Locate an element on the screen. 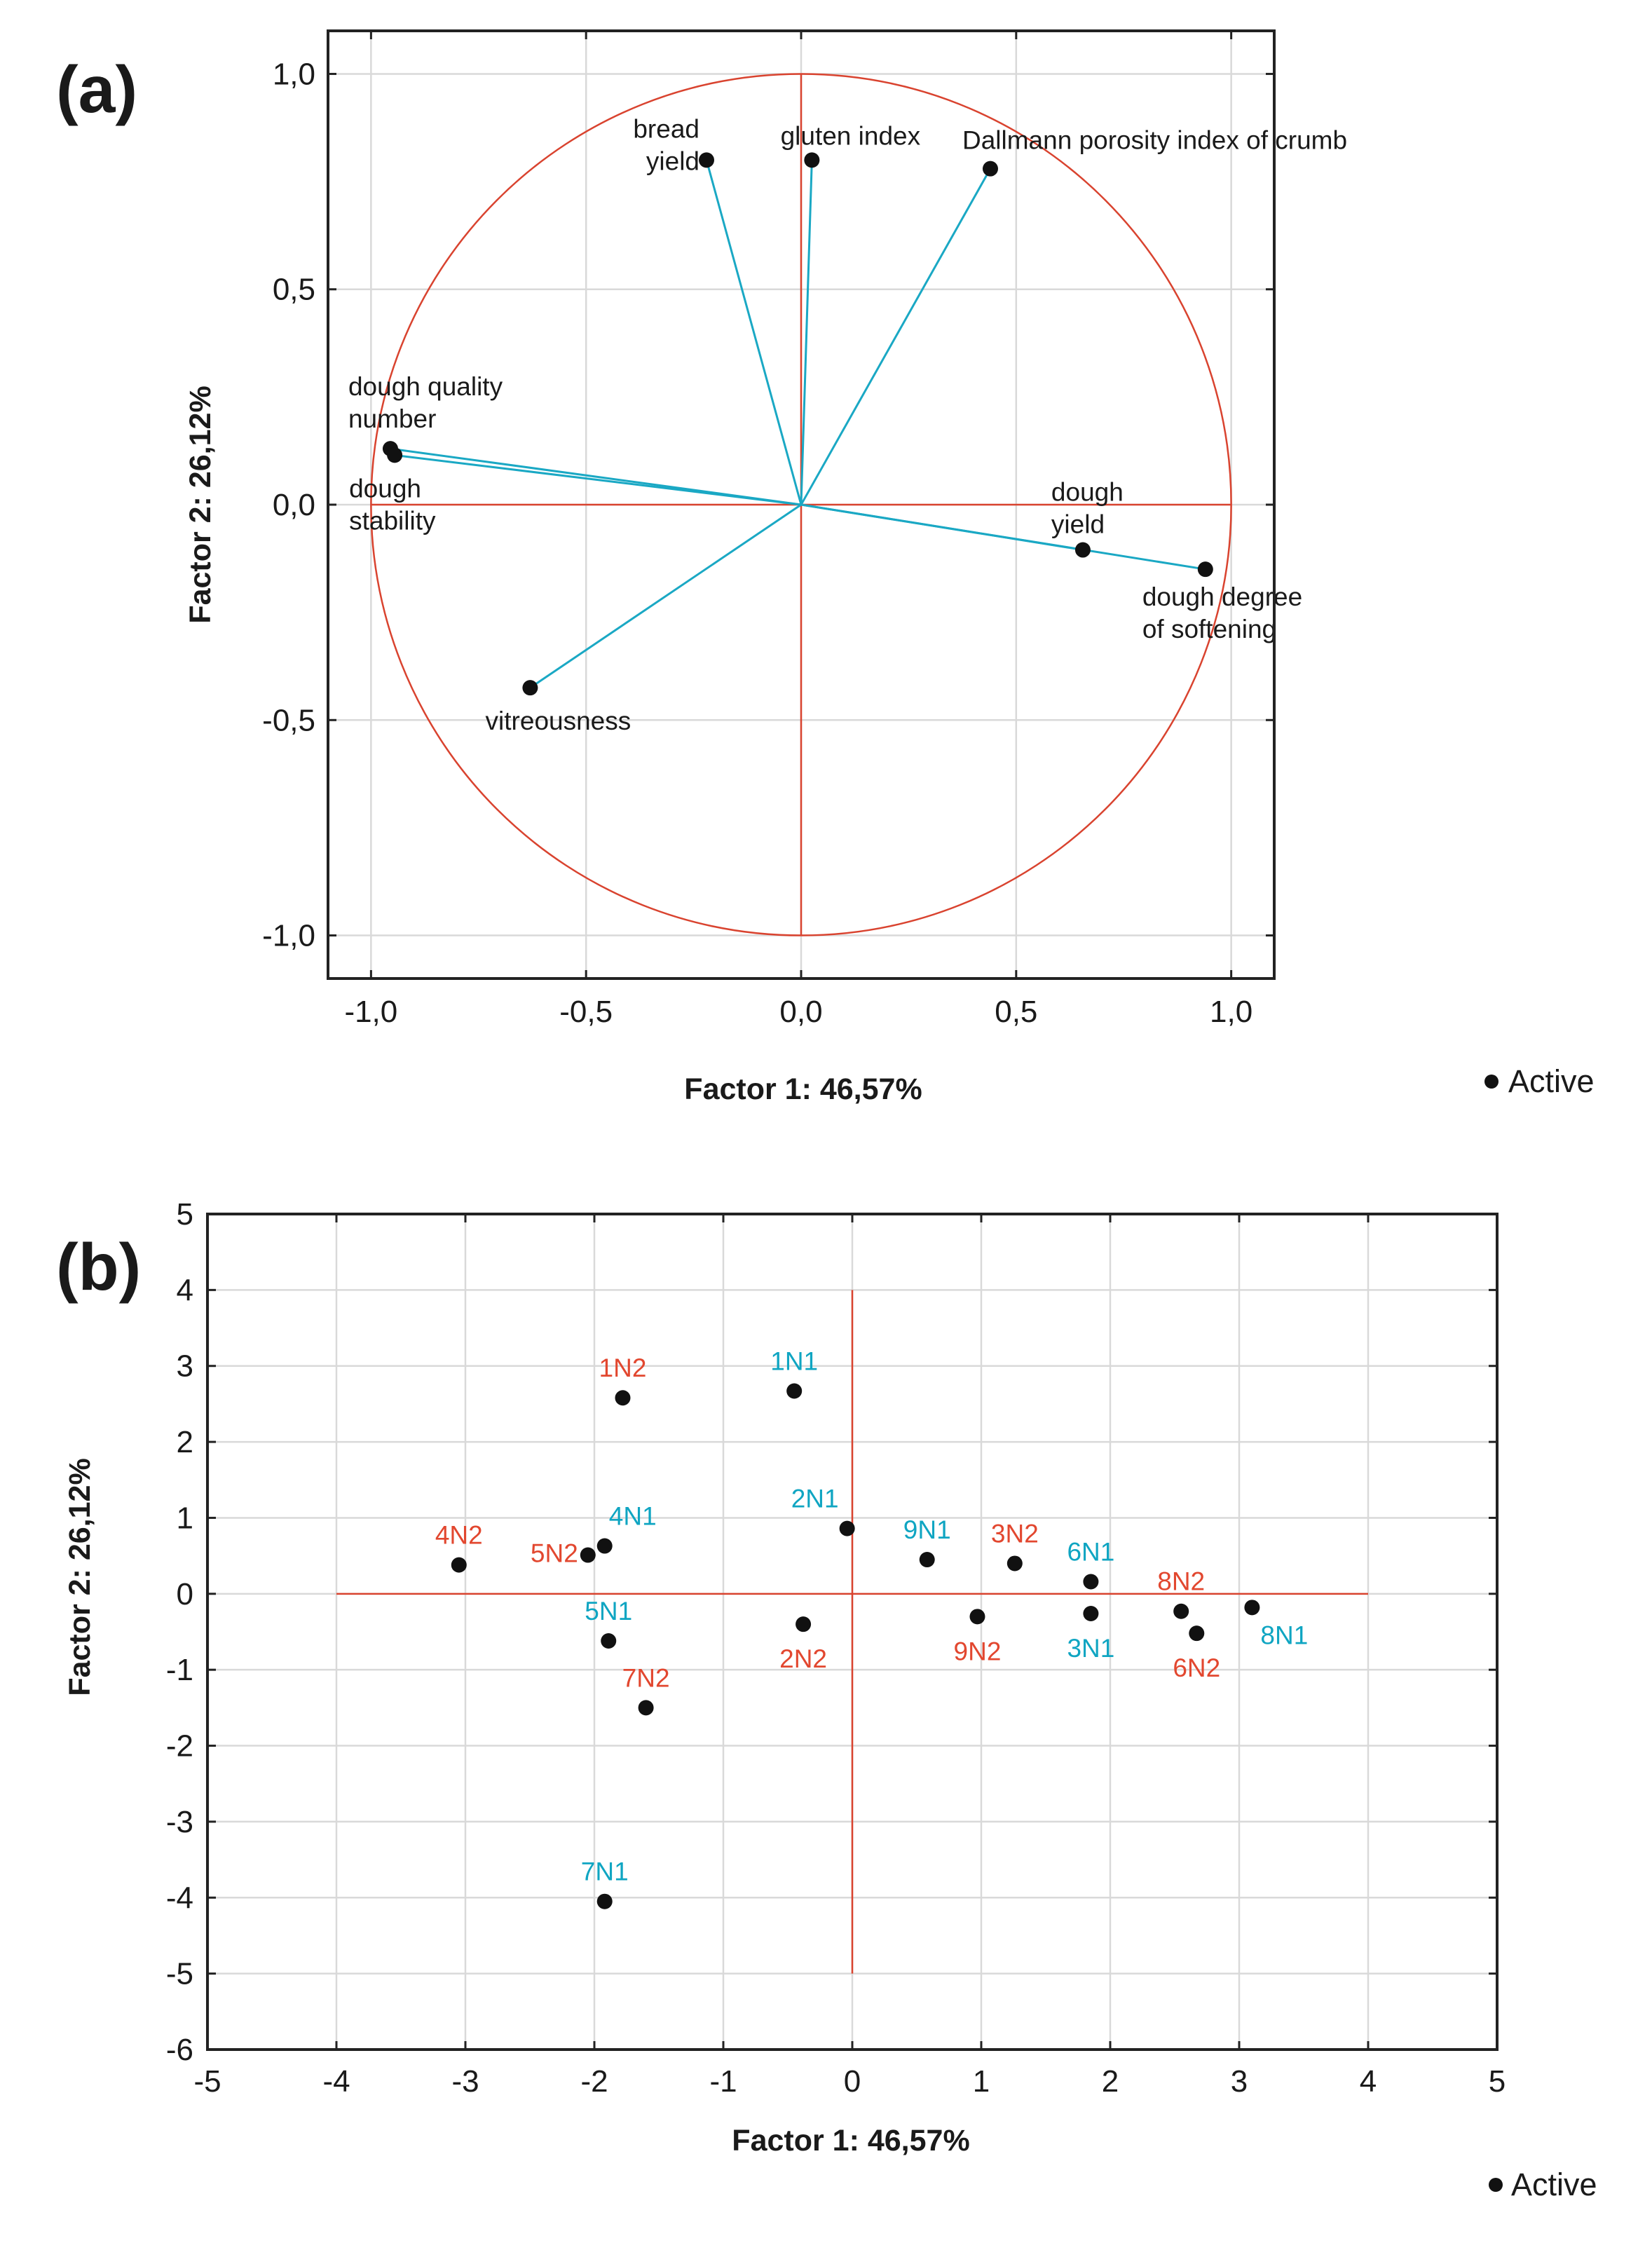  point-5n1 is located at coordinates (609, 1641).